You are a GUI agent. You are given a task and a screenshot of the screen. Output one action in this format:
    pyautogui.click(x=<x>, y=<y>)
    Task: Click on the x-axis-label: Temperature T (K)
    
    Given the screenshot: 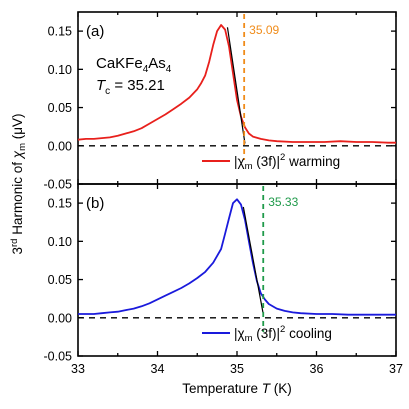 What is the action you would take?
    pyautogui.click(x=237, y=388)
    